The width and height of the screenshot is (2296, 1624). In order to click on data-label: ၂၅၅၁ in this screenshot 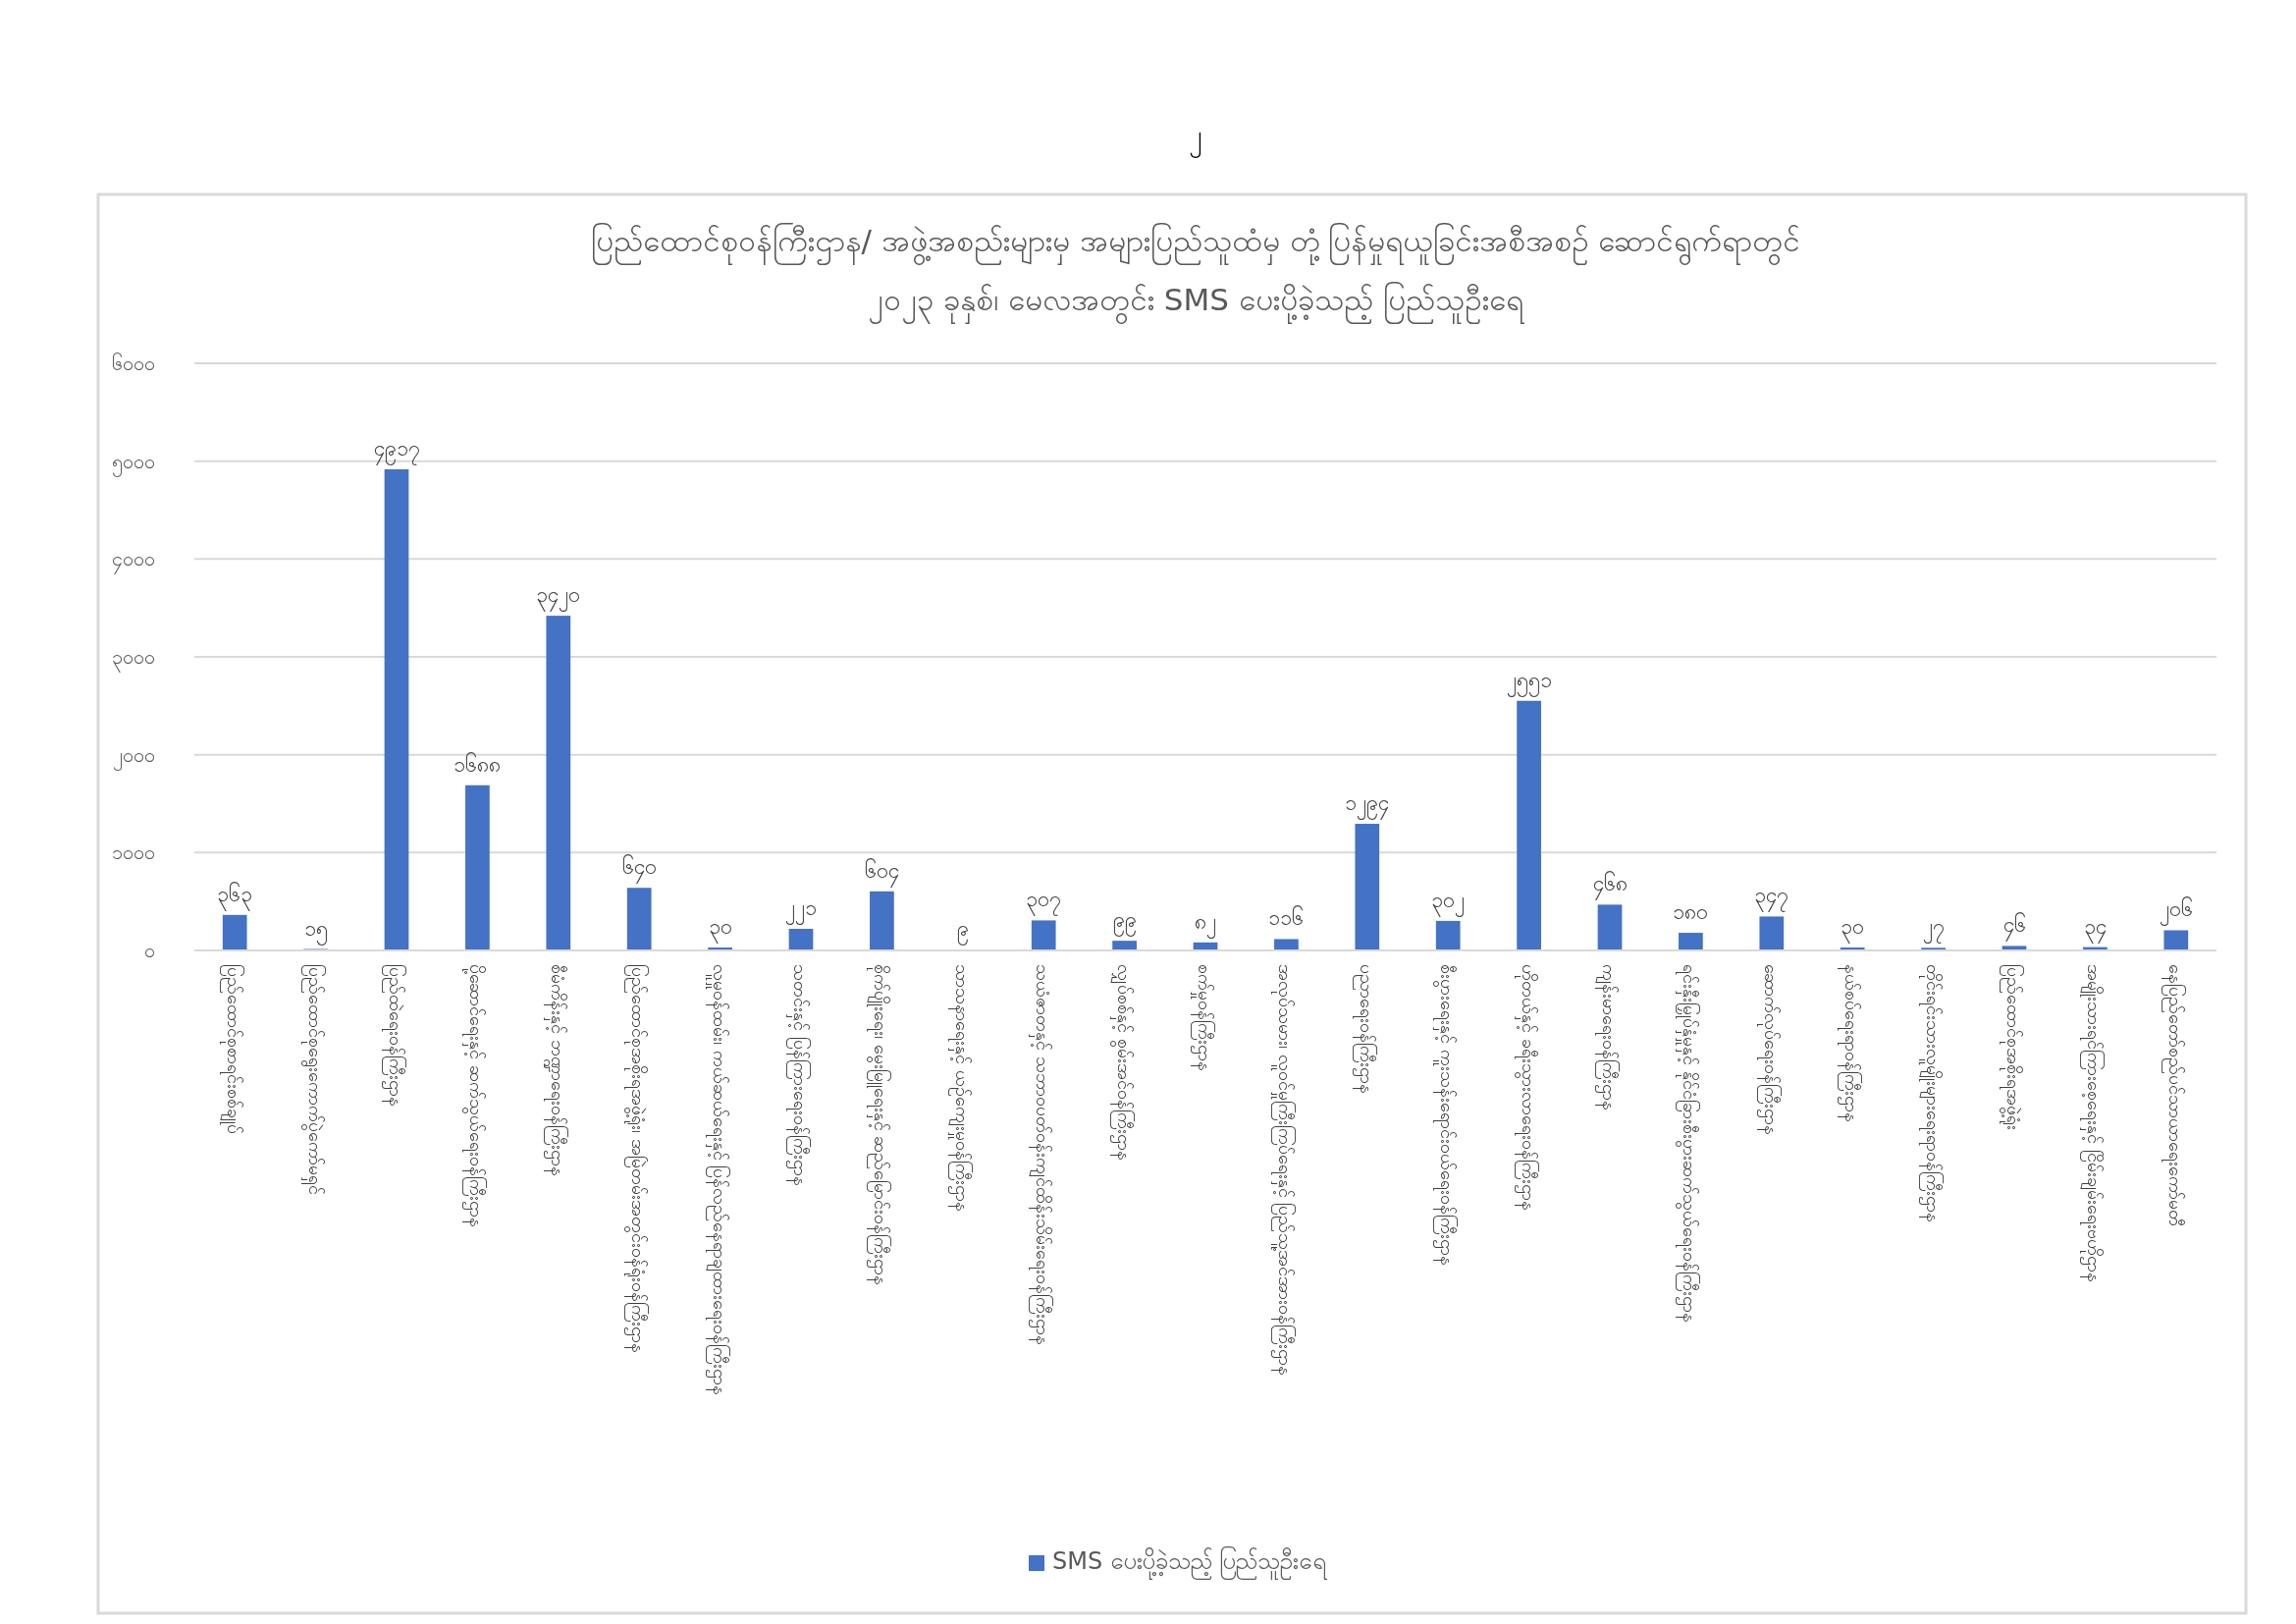, I will do `click(1529, 682)`.